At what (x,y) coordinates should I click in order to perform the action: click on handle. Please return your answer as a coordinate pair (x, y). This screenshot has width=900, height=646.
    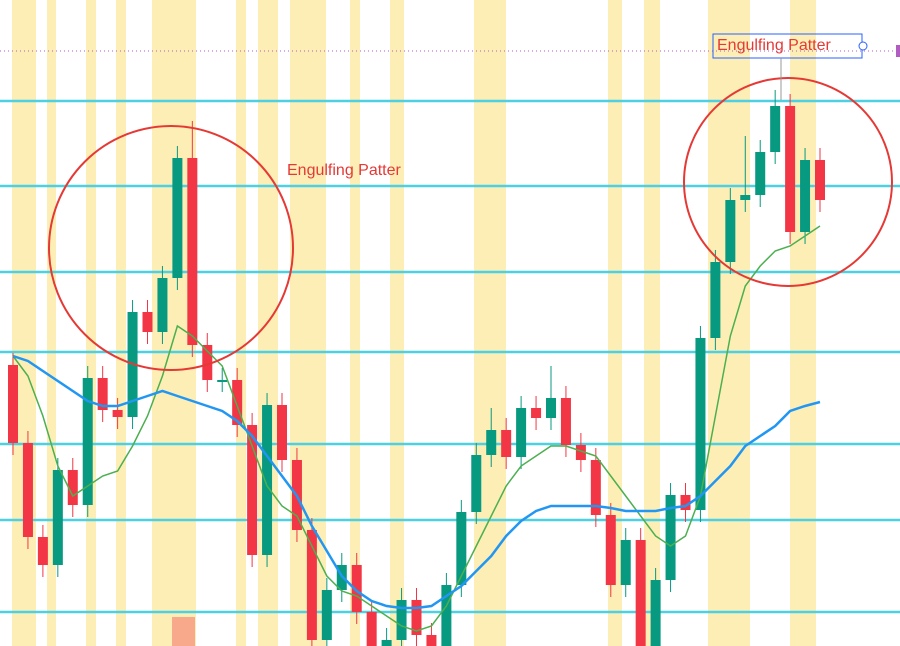
    Looking at the image, I should click on (863, 46).